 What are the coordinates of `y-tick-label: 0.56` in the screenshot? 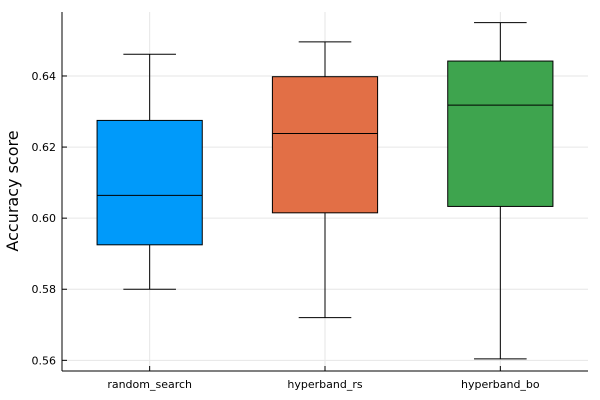 It's located at (44, 360).